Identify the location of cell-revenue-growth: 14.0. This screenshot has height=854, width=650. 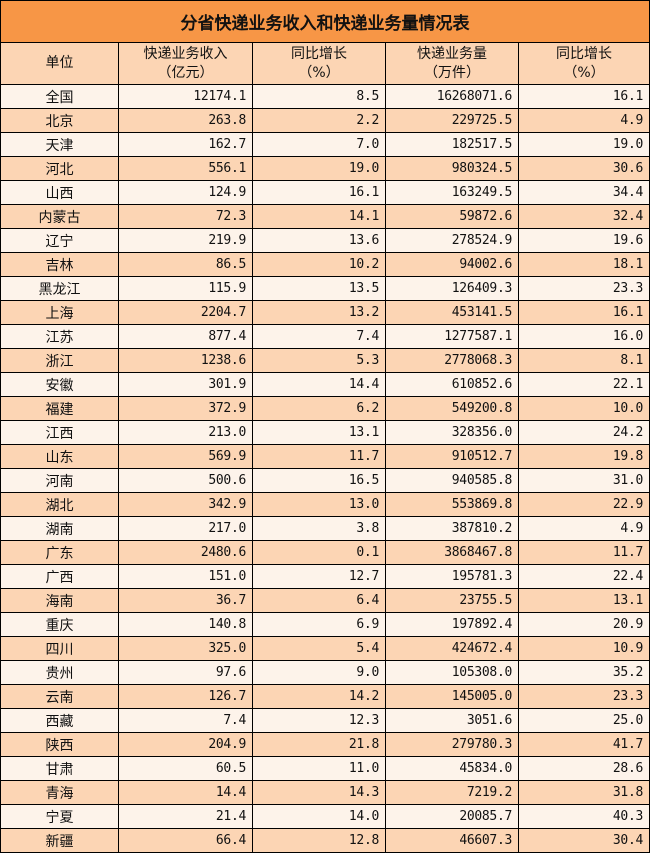
(319, 816).